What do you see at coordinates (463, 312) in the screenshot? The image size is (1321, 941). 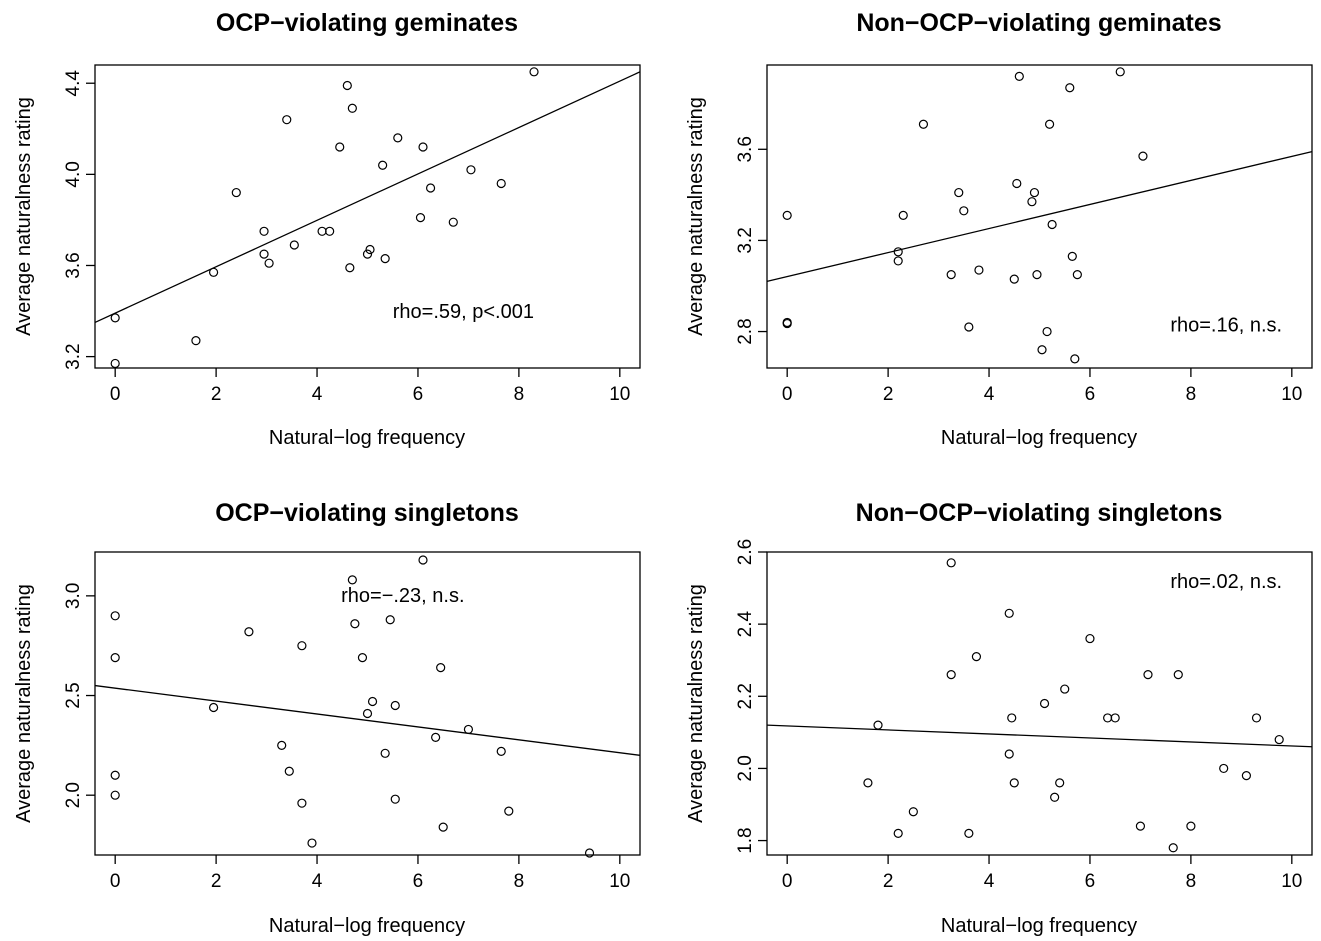 I see `correlation-annotation: rho=.59, p<.001` at bounding box center [463, 312].